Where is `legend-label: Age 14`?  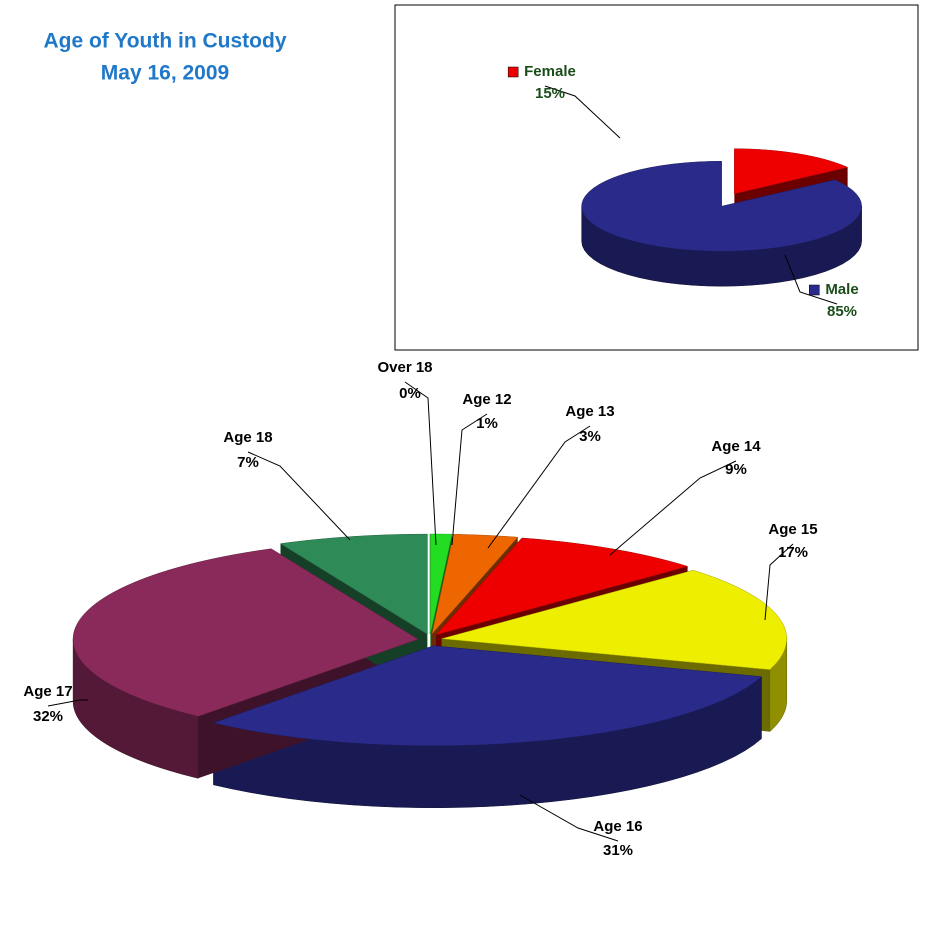
legend-label: Age 14 is located at coordinates (736, 446).